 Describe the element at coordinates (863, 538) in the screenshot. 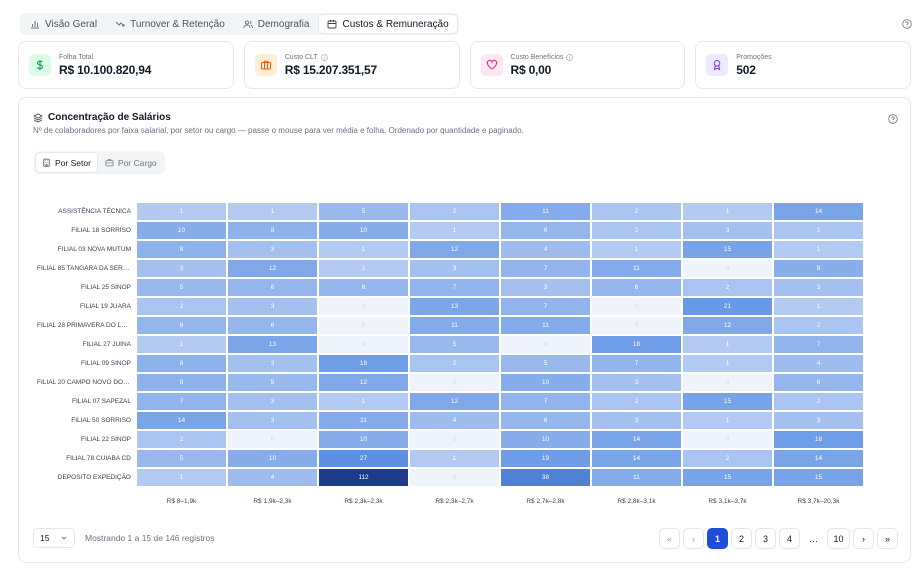

I see `next-page-button: ›` at that location.